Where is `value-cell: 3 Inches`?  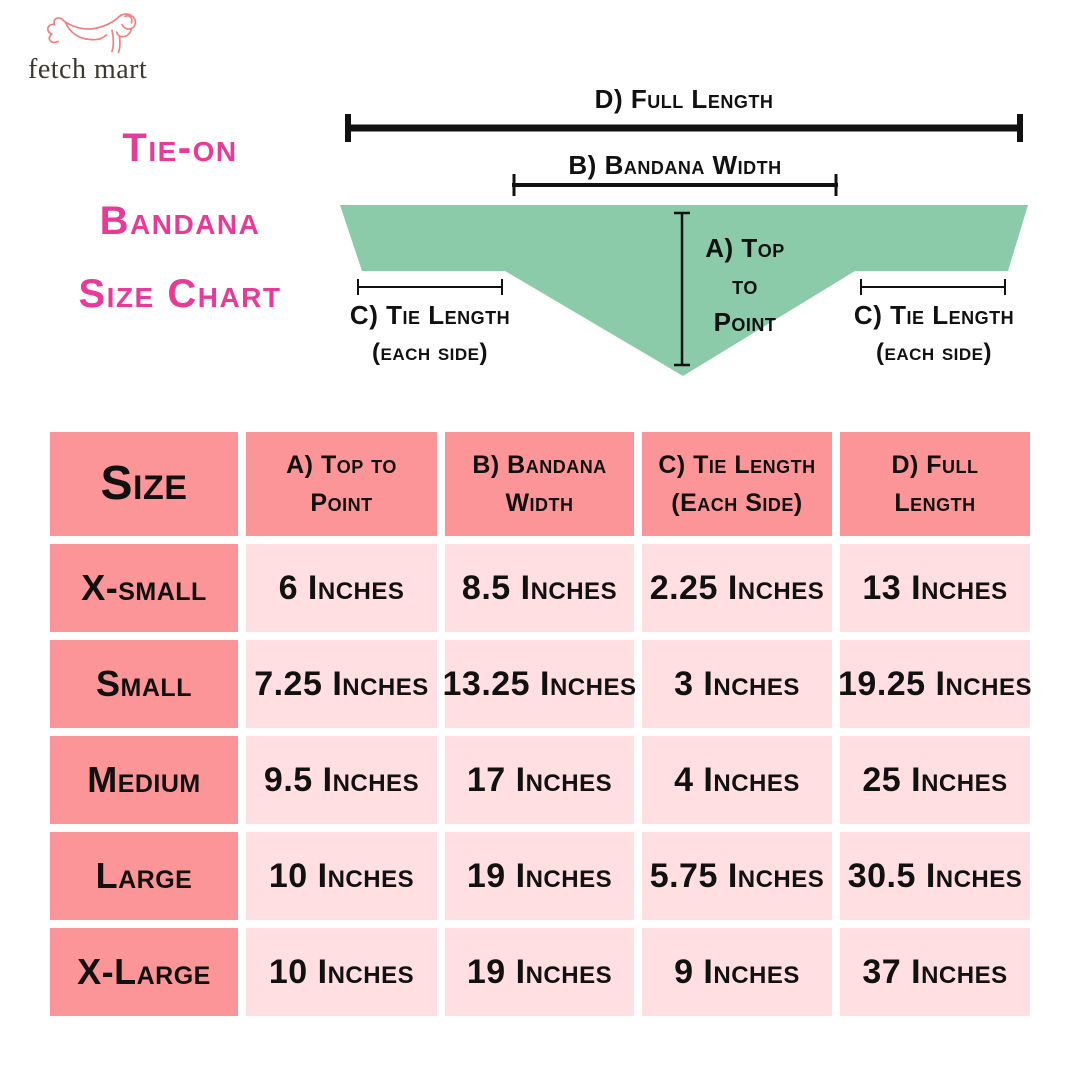
value-cell: 3 Inches is located at coordinates (737, 684).